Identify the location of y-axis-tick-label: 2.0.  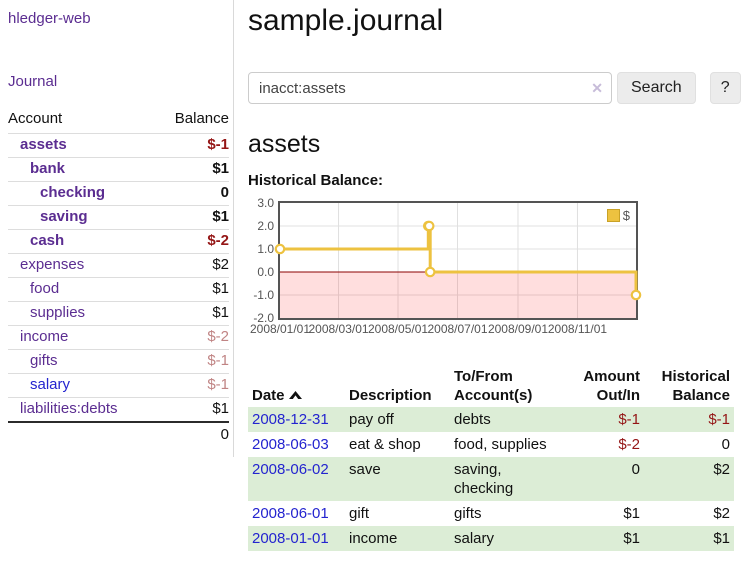
(265, 226).